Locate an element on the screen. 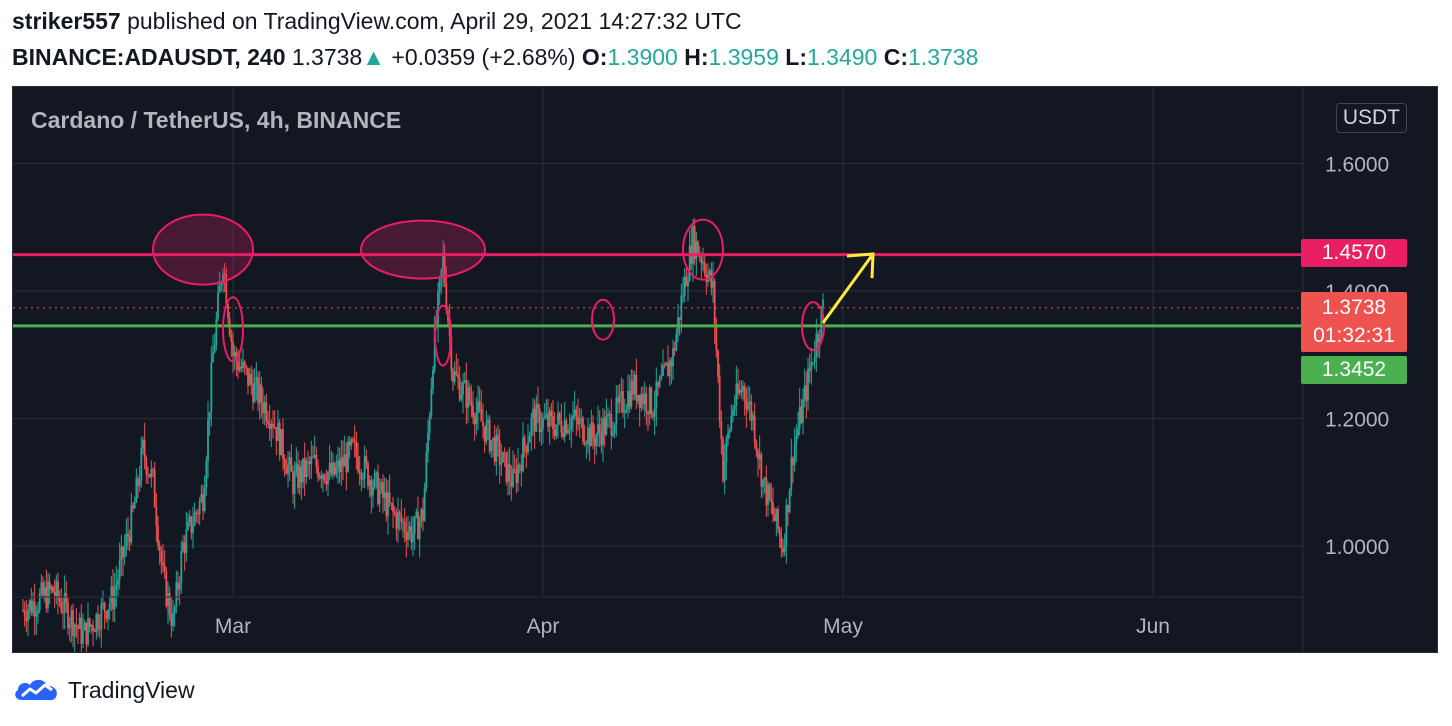 The image size is (1452, 726). x-tick-label: Apr is located at coordinates (543, 626).